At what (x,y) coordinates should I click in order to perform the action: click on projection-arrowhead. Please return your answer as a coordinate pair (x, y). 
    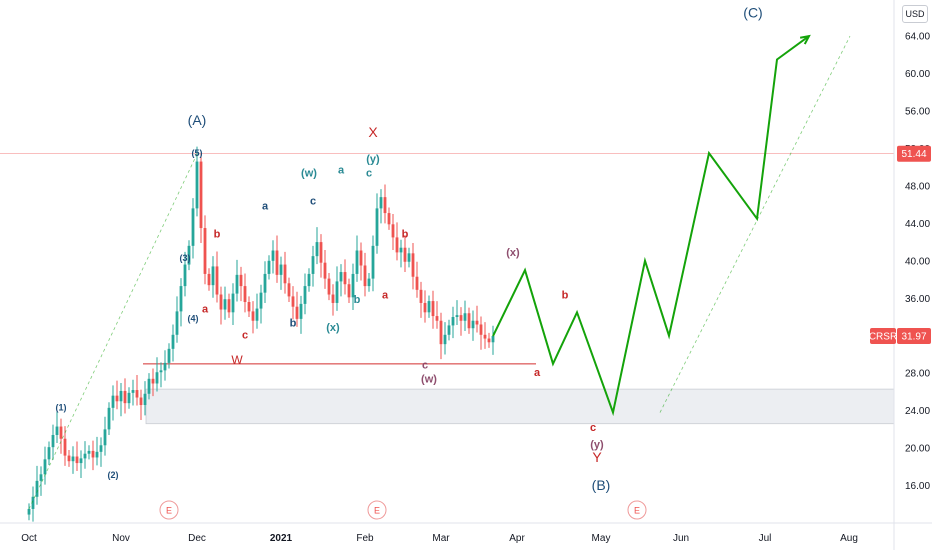
    Looking at the image, I should click on (805, 39).